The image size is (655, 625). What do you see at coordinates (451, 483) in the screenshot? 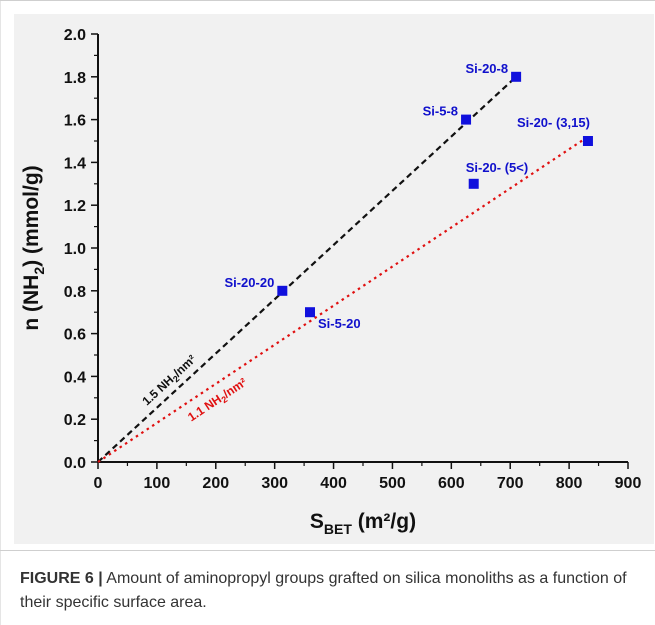
I see `x-tick-label: 600` at bounding box center [451, 483].